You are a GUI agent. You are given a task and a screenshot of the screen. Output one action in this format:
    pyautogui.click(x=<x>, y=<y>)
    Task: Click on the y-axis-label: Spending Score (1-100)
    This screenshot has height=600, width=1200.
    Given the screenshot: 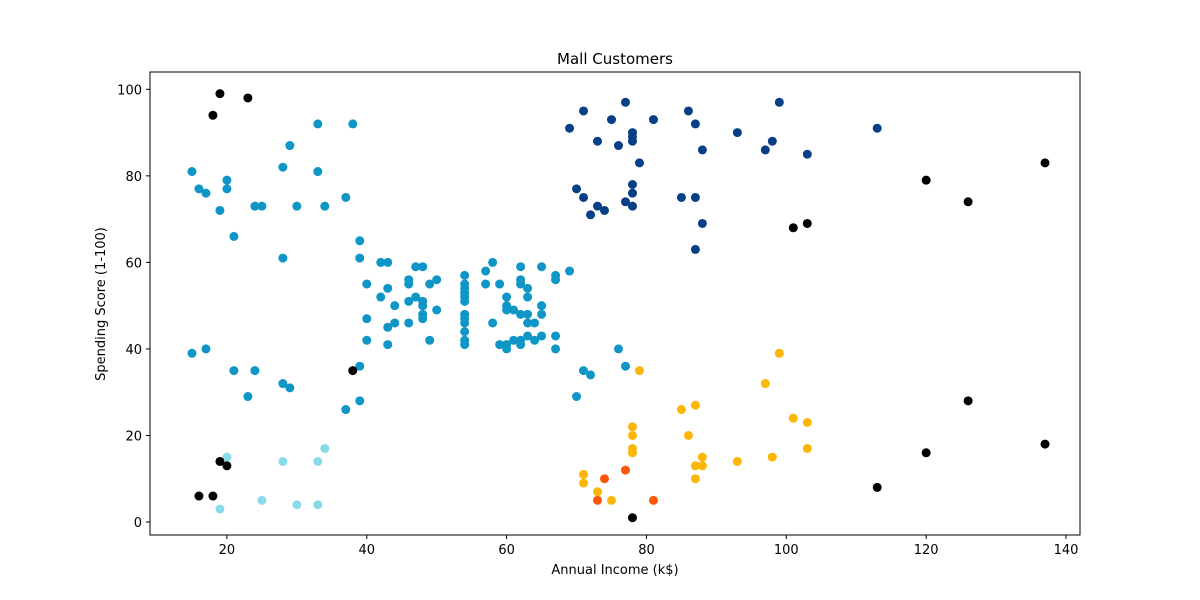 What is the action you would take?
    pyautogui.click(x=101, y=304)
    